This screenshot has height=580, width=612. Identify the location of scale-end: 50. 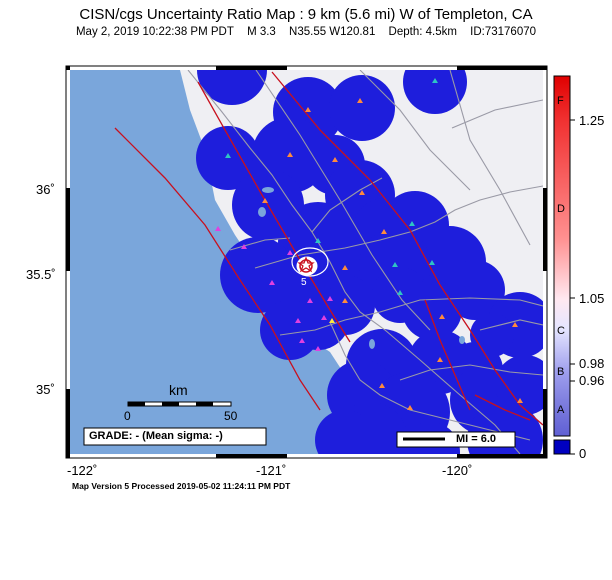
(231, 416).